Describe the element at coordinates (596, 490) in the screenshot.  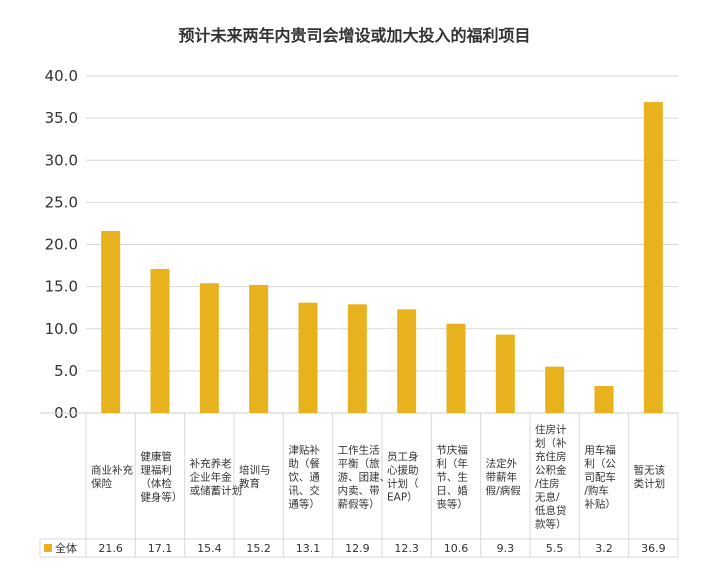
I see `x-category-label-line: /购车` at that location.